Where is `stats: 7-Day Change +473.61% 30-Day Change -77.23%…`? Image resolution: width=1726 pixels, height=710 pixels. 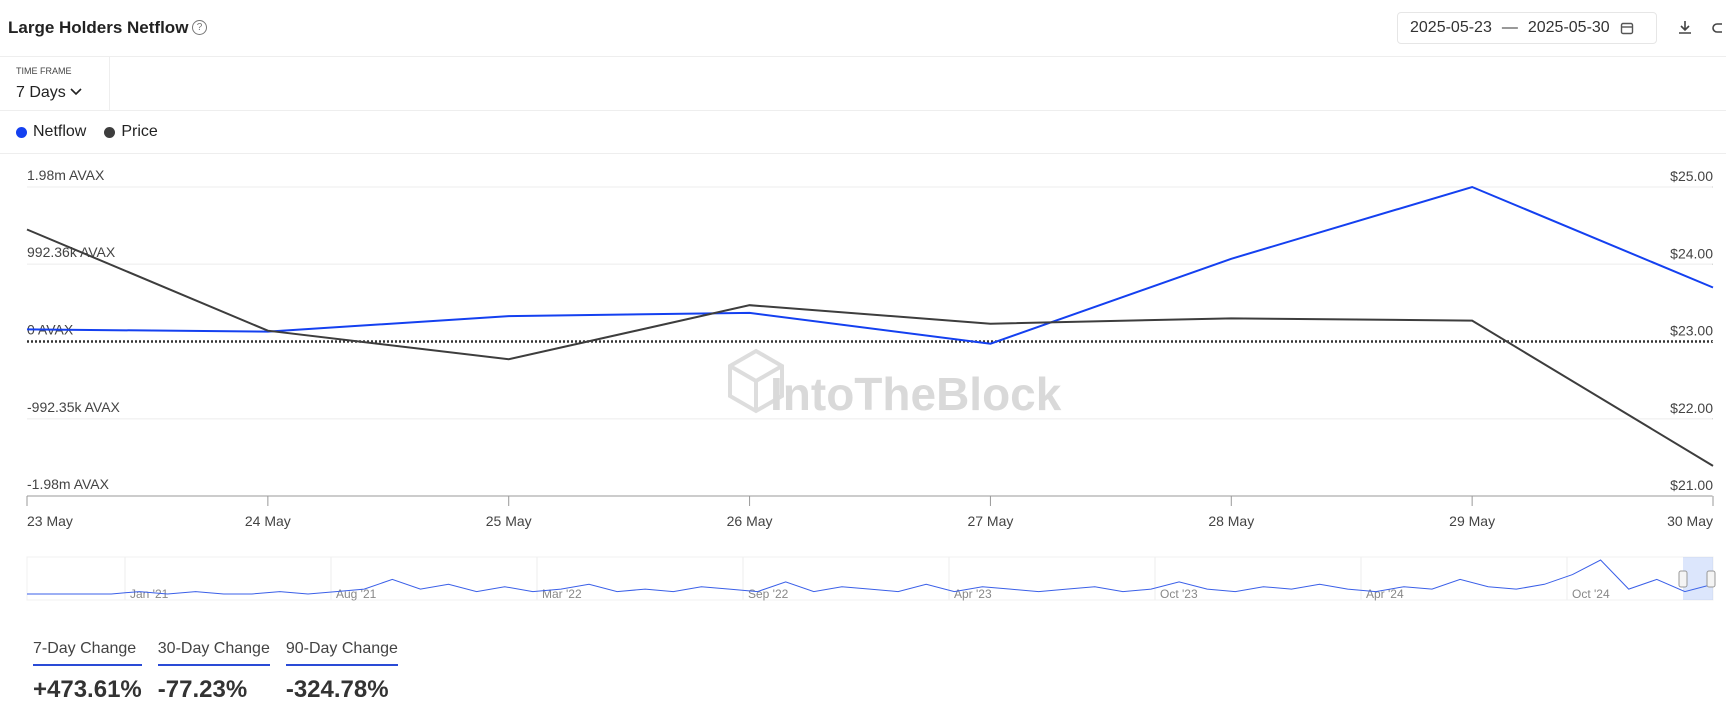
stats: 7-Day Change +473.61% 30-Day Change -77.23%… is located at coordinates (215, 672).